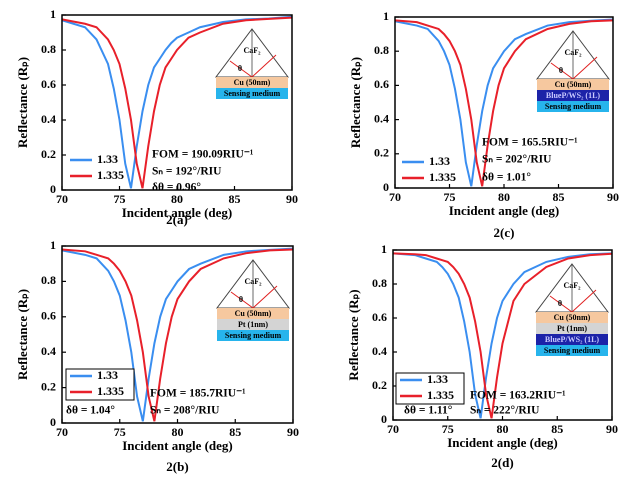  Describe the element at coordinates (517, 160) in the screenshot. I see `annotation: Sₙ = 202°/RIU` at that location.